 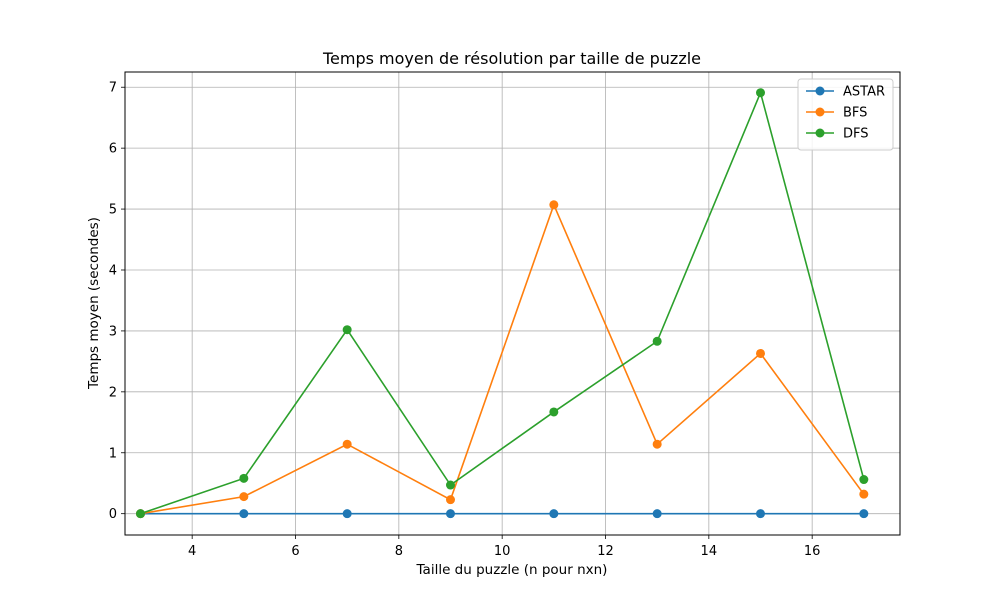 I want to click on y-tick-label: 0, so click(x=113, y=514).